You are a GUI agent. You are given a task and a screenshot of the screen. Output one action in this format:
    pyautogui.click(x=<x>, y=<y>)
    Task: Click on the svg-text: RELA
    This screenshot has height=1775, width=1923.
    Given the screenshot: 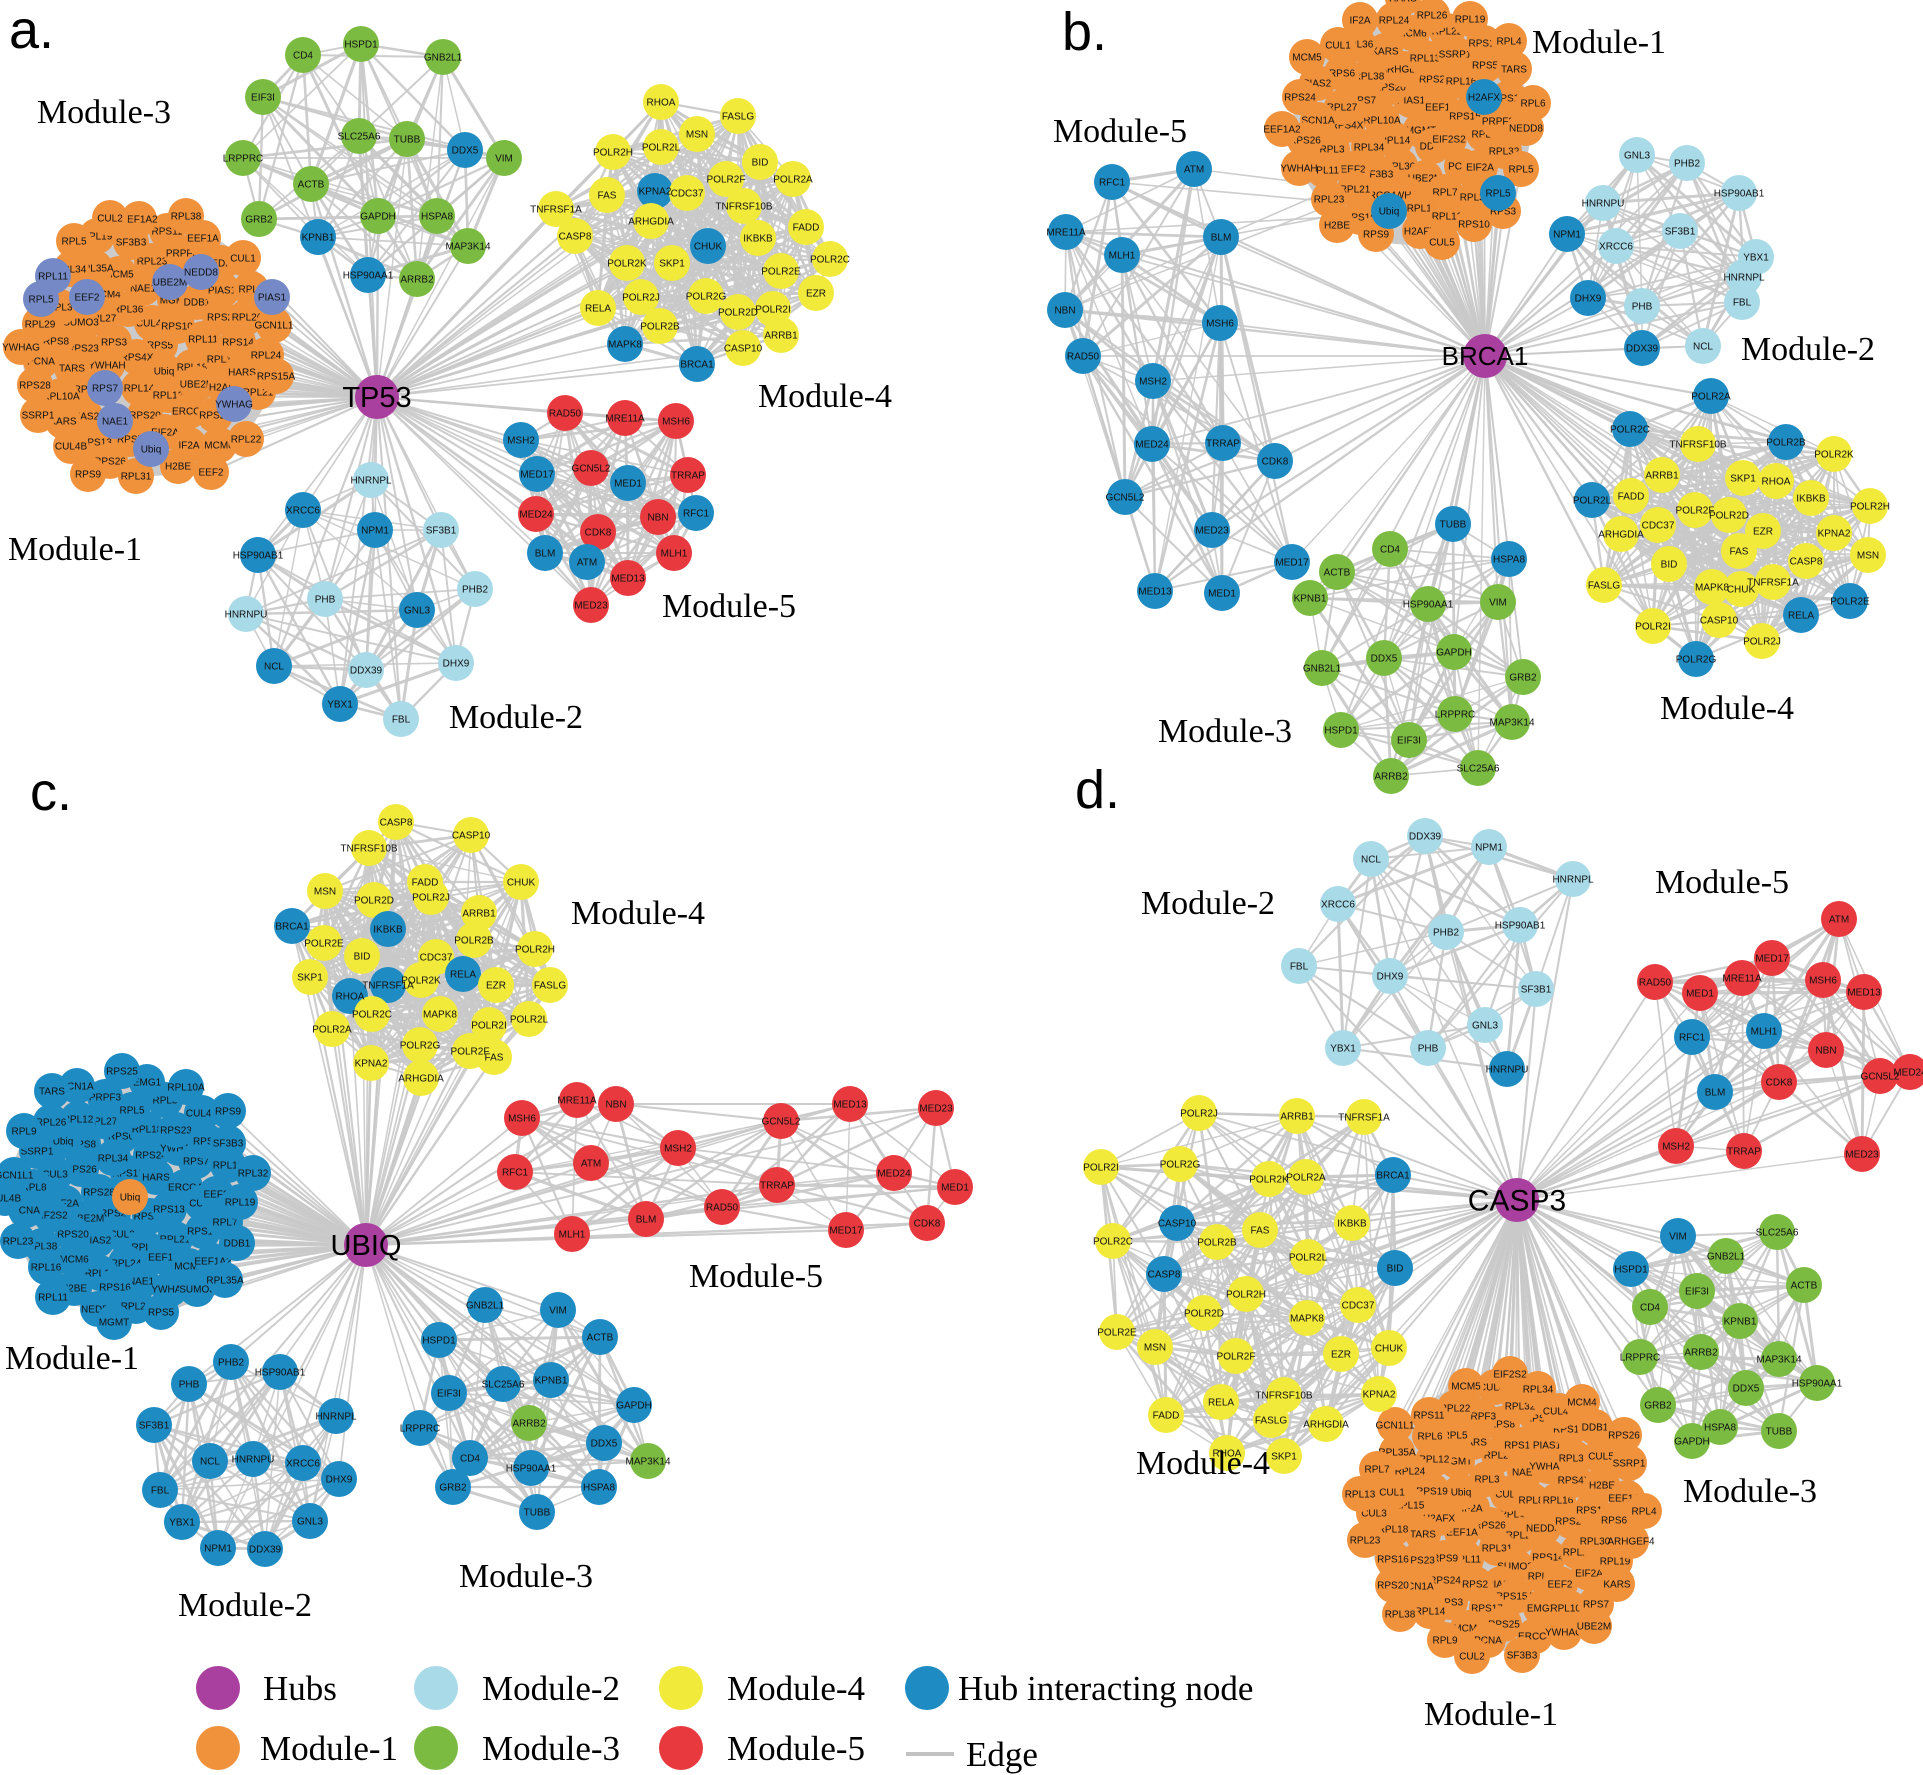 What is the action you would take?
    pyautogui.click(x=1801, y=616)
    